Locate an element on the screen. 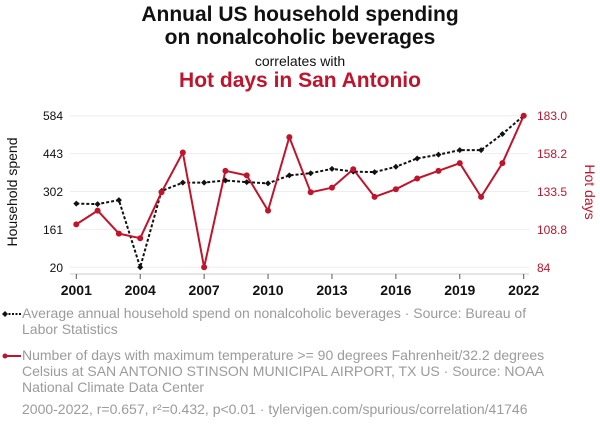  y-axis-left-label: Household spend is located at coordinates (12, 192).